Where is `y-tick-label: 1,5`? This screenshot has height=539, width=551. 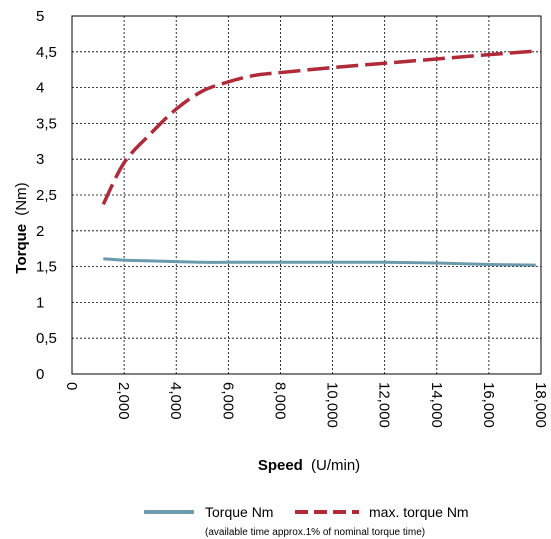 y-tick-label: 1,5 is located at coordinates (46, 267).